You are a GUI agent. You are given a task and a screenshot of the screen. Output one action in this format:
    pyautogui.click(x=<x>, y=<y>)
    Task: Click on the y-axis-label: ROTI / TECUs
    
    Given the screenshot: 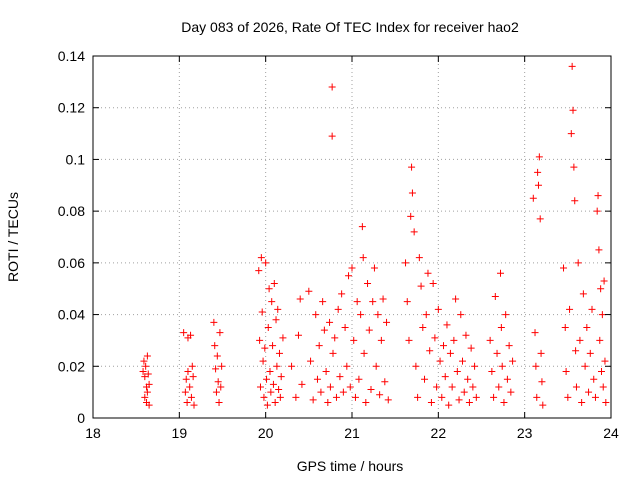 What is the action you would take?
    pyautogui.click(x=13, y=237)
    